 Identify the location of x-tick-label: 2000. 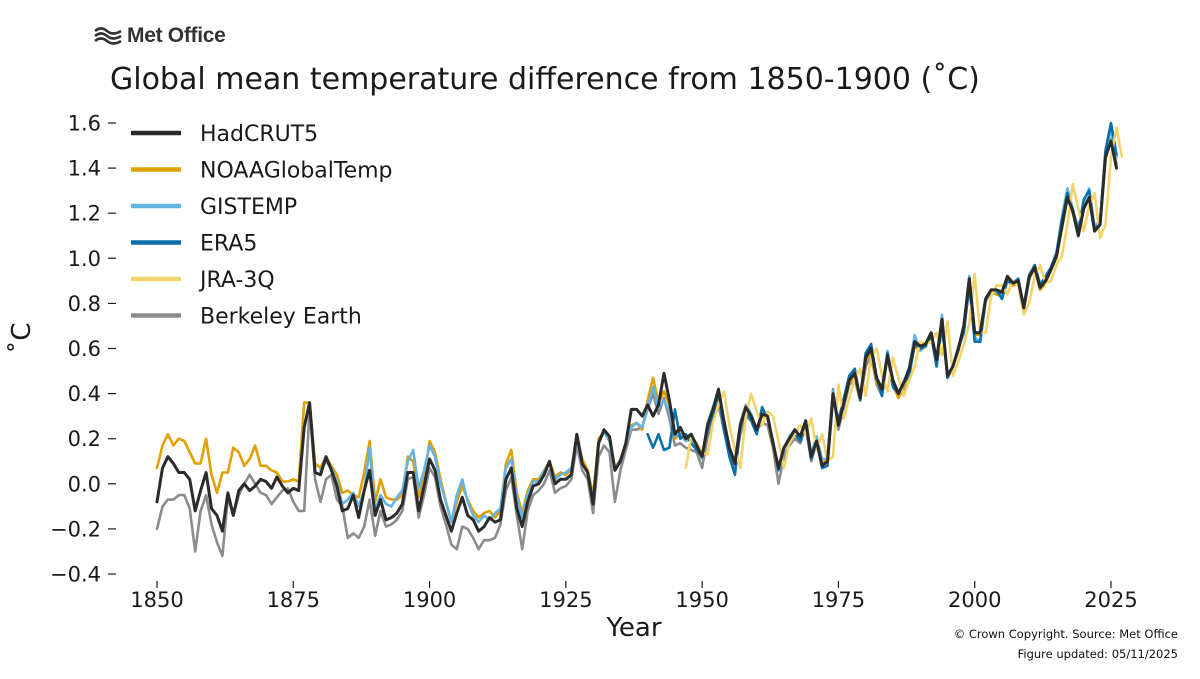
(974, 600).